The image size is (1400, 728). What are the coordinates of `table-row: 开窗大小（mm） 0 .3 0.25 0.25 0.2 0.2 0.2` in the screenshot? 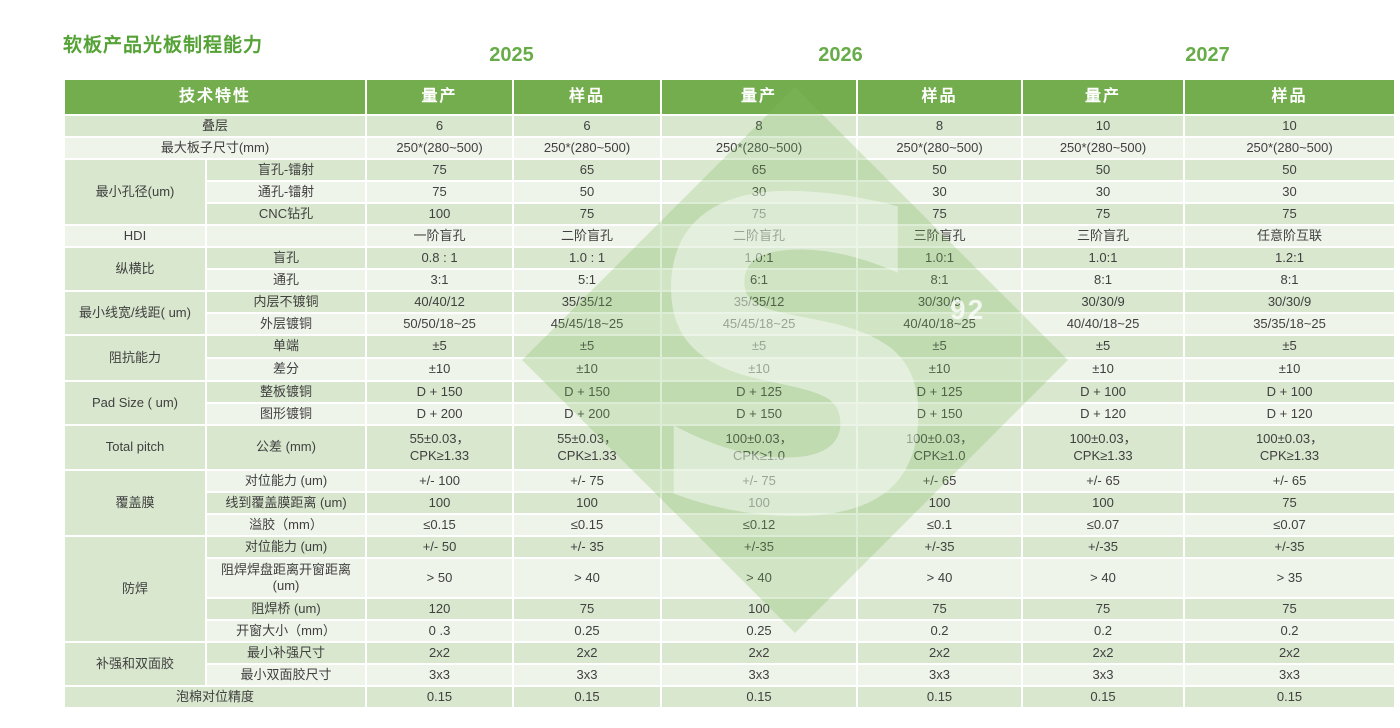 It's located at (730, 631).